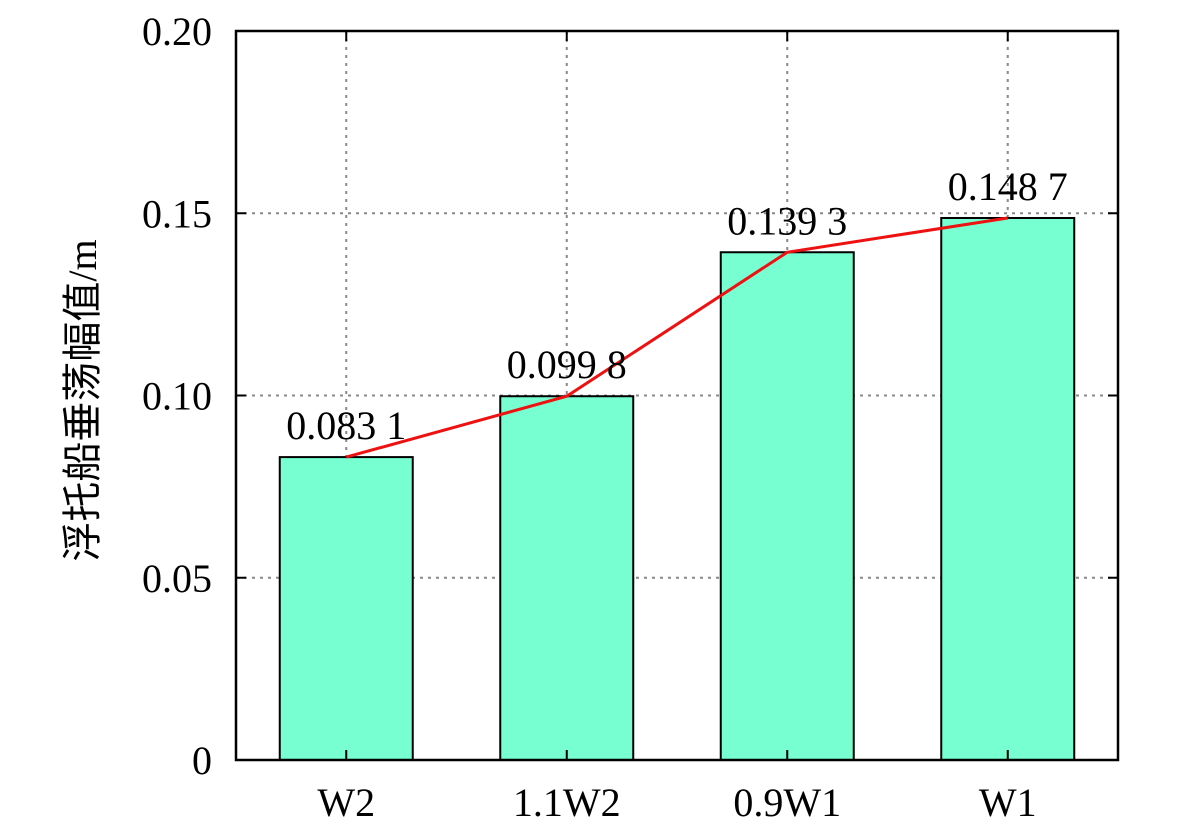  What do you see at coordinates (567, 578) in the screenshot?
I see `bar-1.1W2` at bounding box center [567, 578].